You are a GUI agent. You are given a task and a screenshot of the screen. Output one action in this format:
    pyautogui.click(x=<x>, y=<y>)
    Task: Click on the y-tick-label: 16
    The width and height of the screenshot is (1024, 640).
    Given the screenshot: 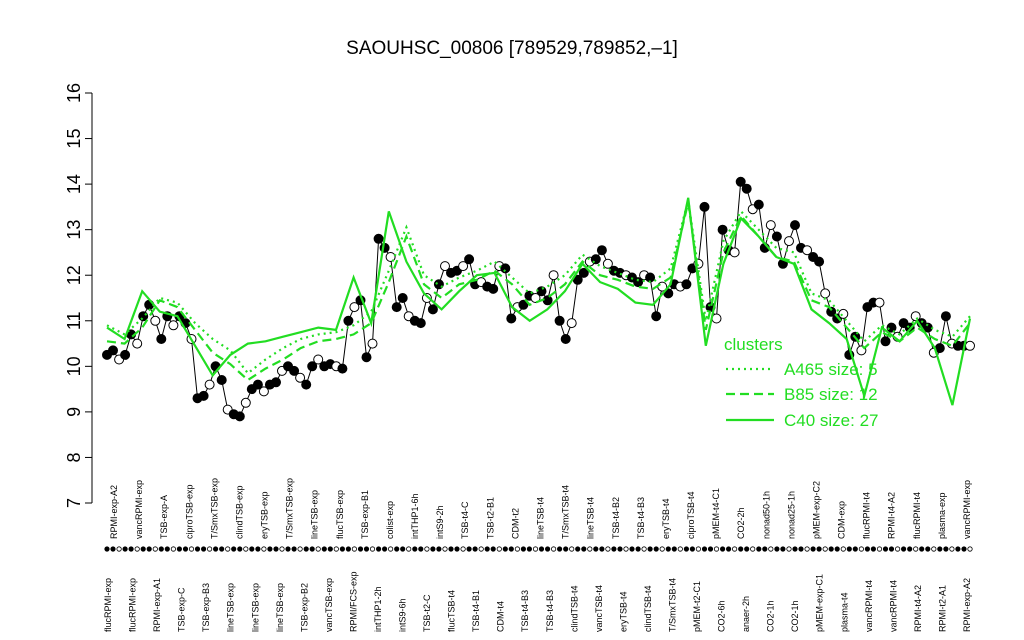 What is the action you would take?
    pyautogui.click(x=74, y=93)
    